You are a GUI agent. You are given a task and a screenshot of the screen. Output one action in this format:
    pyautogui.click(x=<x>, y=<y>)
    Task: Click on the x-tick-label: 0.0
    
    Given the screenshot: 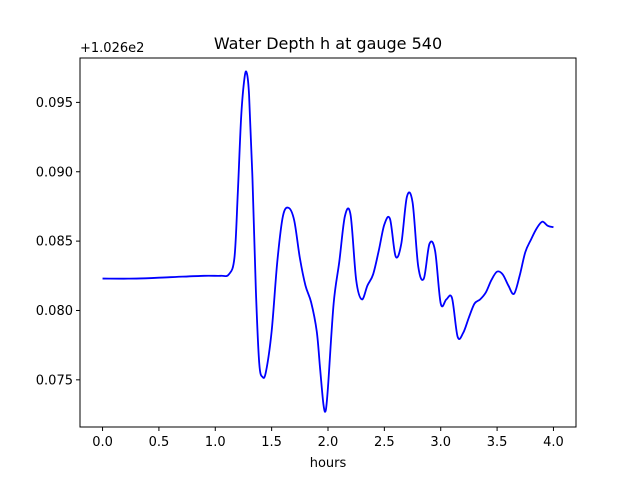 What is the action you would take?
    pyautogui.click(x=102, y=442)
    